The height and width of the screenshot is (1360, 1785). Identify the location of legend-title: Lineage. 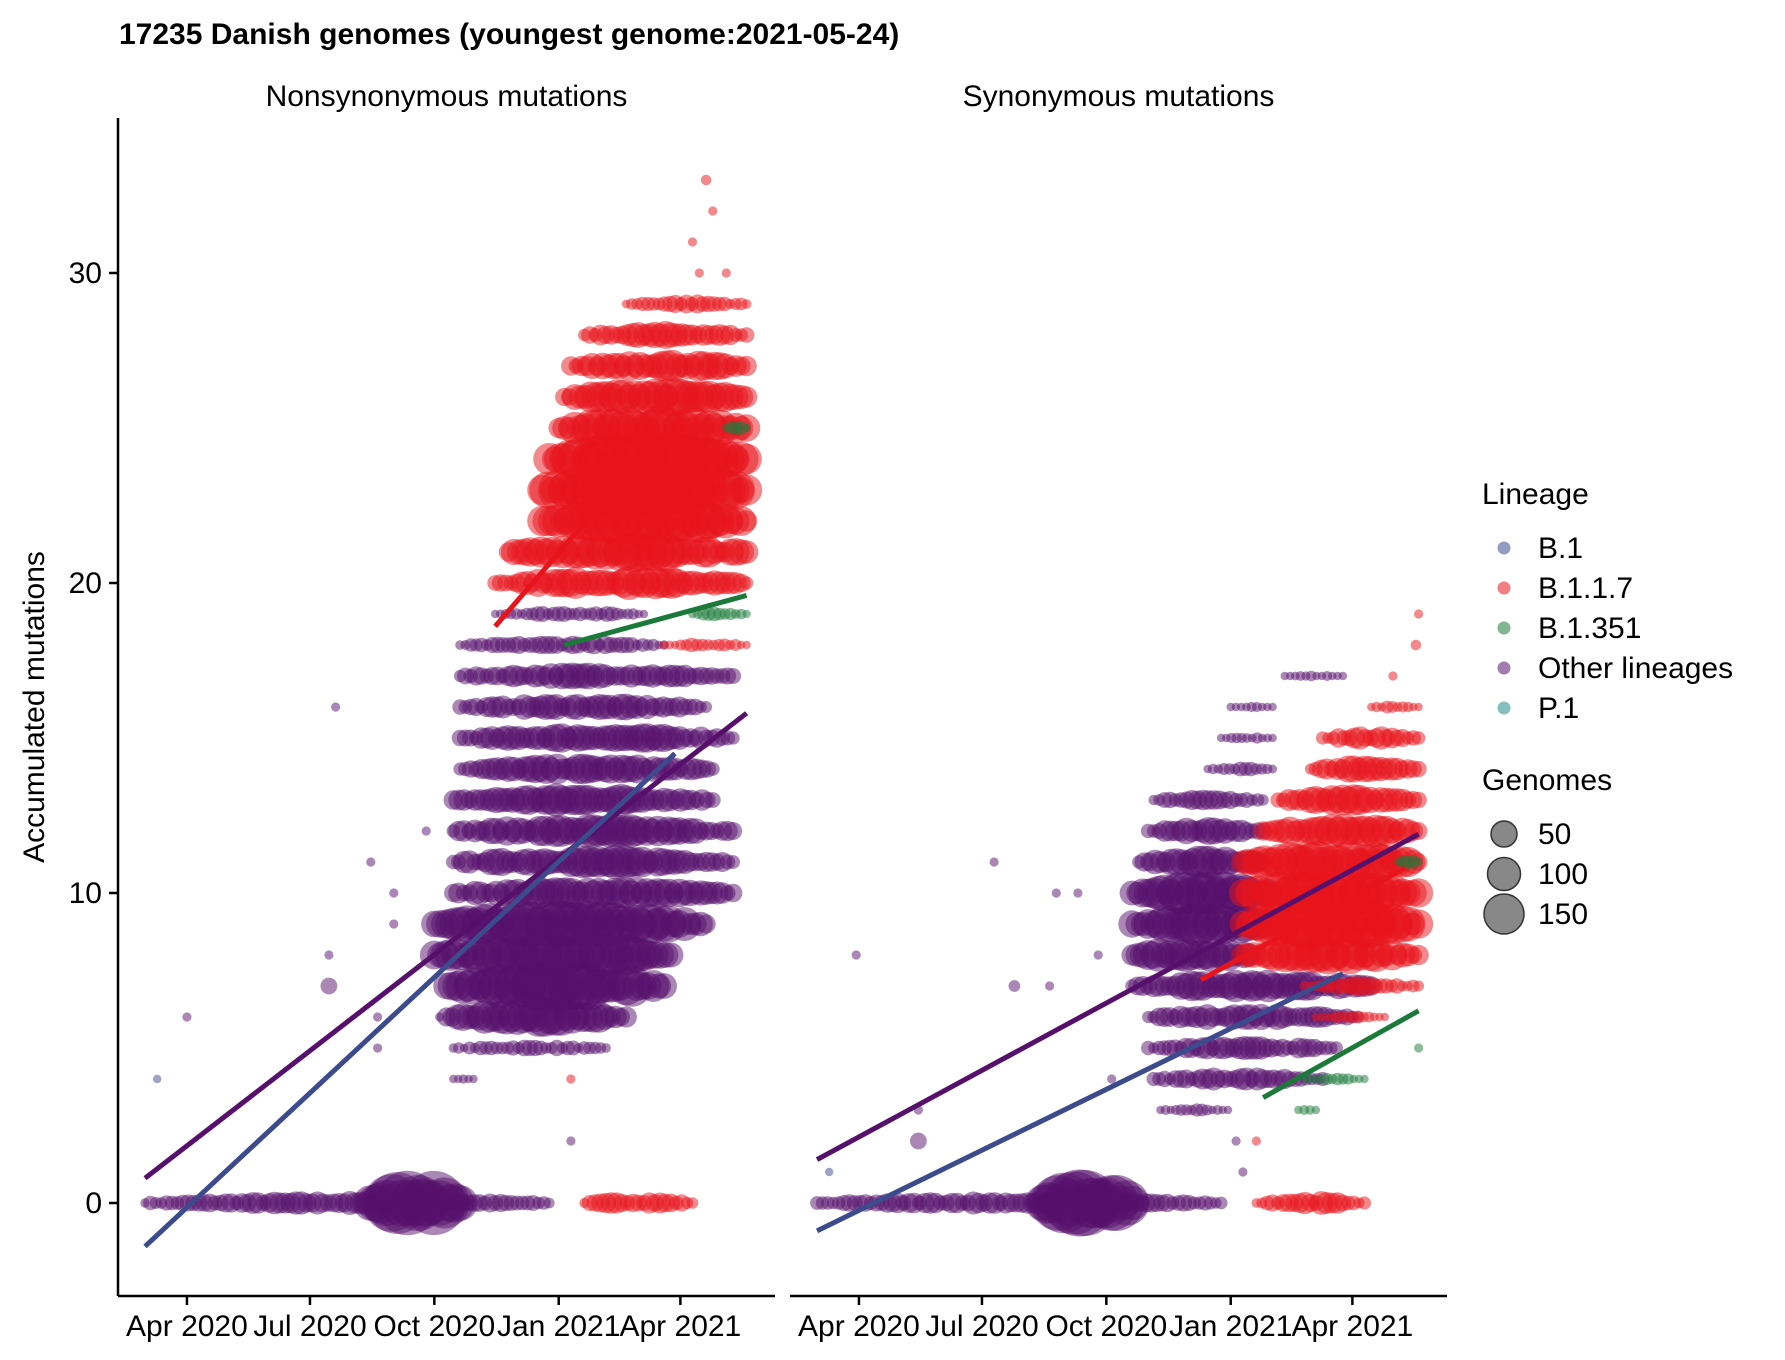
(1535, 494).